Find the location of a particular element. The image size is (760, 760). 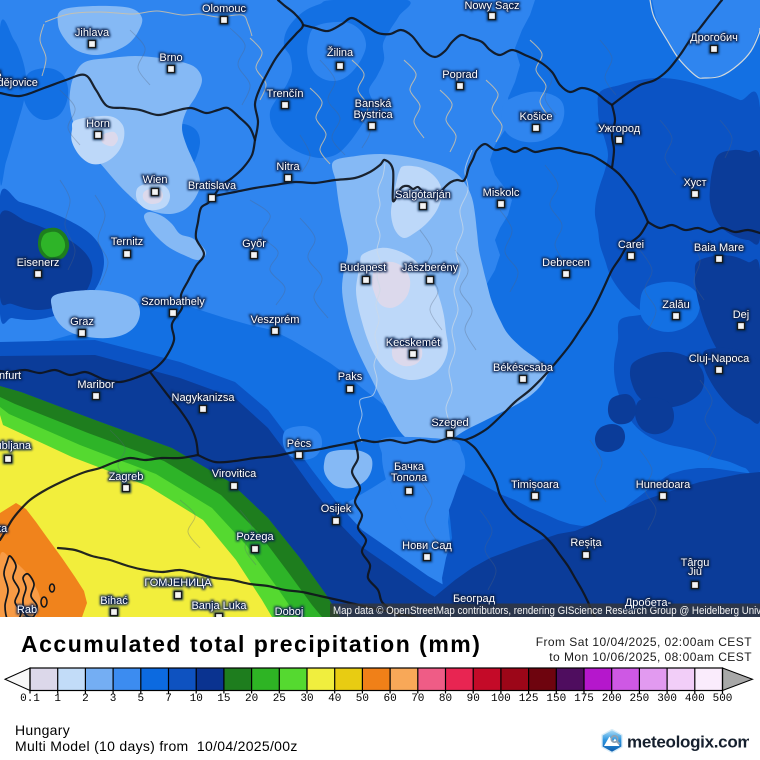

svg-text: Ljubljana is located at coordinates (16, 446).